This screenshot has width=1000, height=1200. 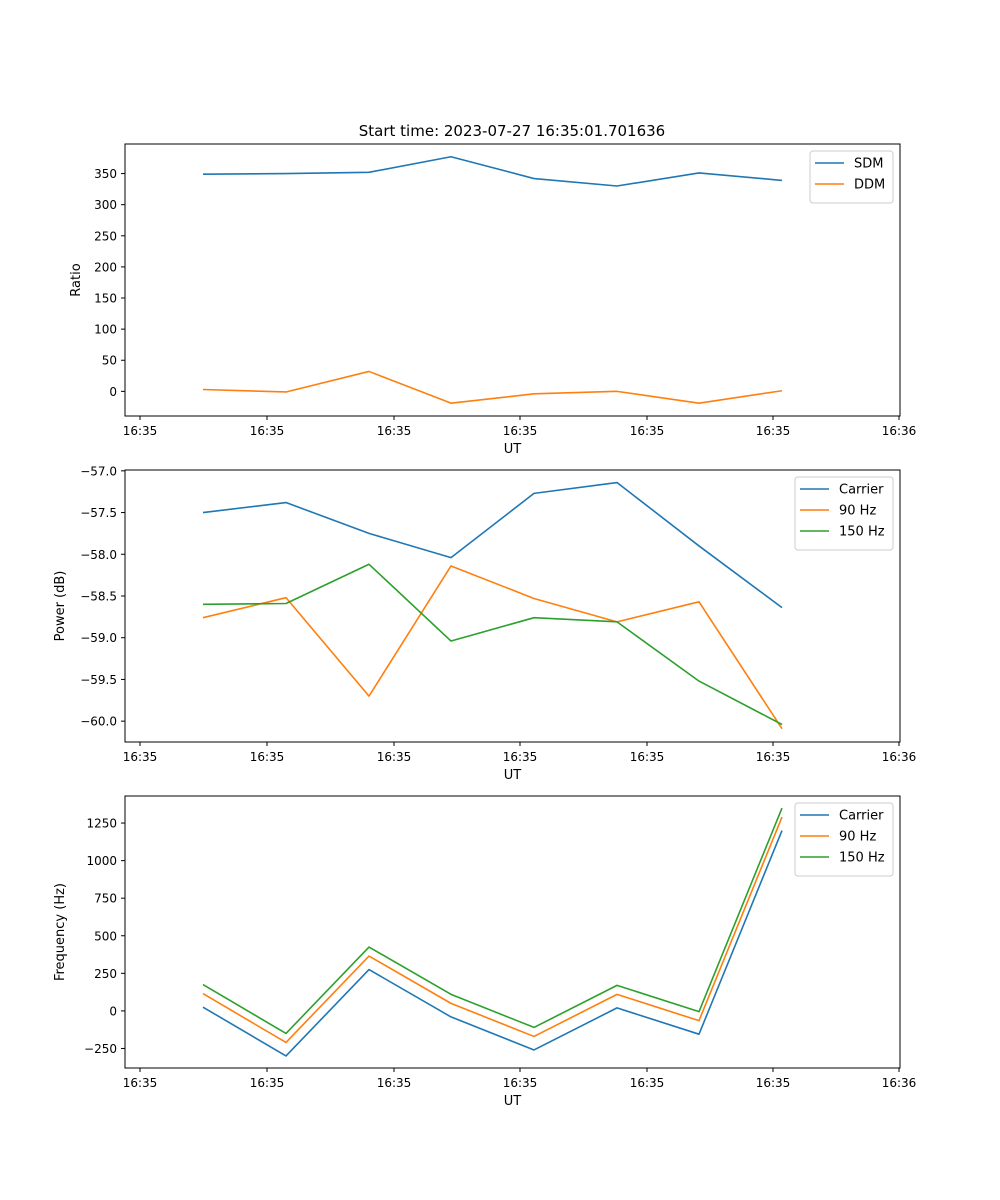 I want to click on y-tick-label: −57.5, so click(x=98, y=513).